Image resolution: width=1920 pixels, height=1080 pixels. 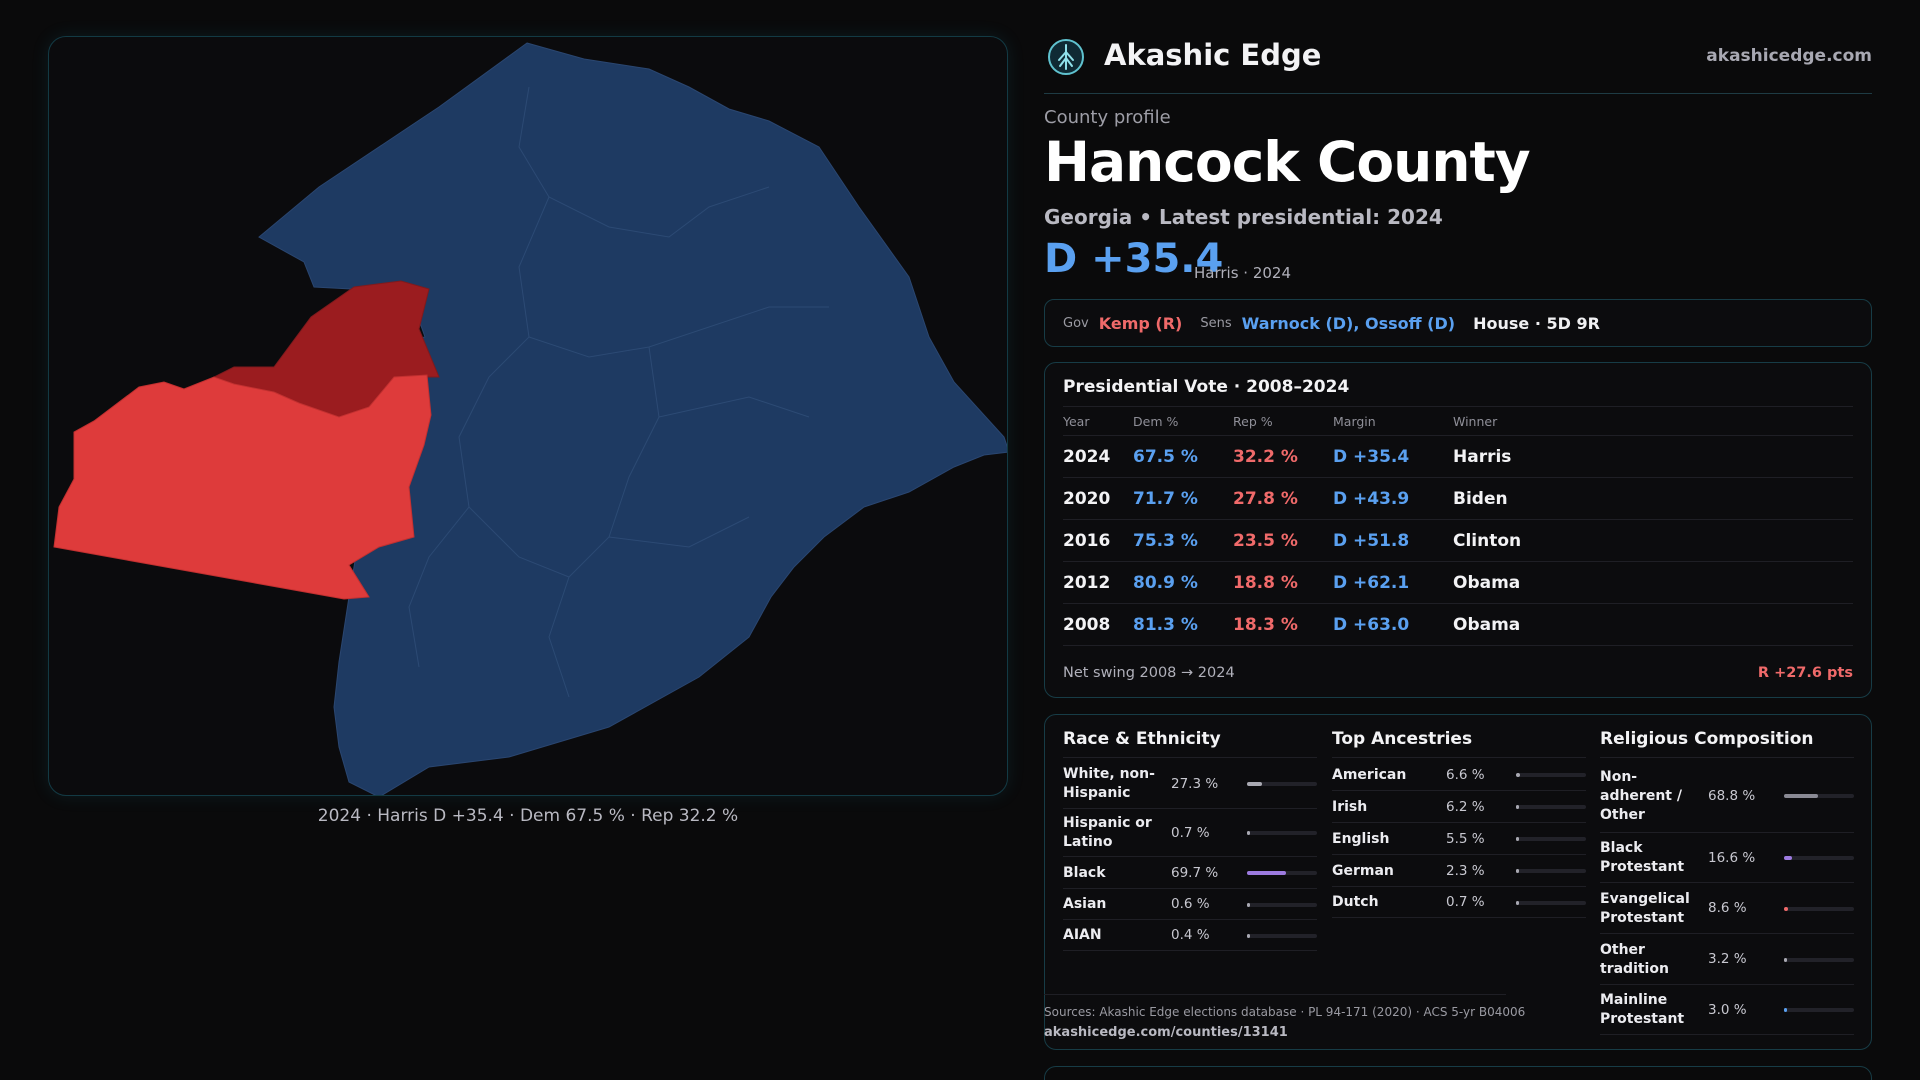 What do you see at coordinates (1166, 1032) in the screenshot?
I see `sources-link: akashicedge.com/counties/13141` at bounding box center [1166, 1032].